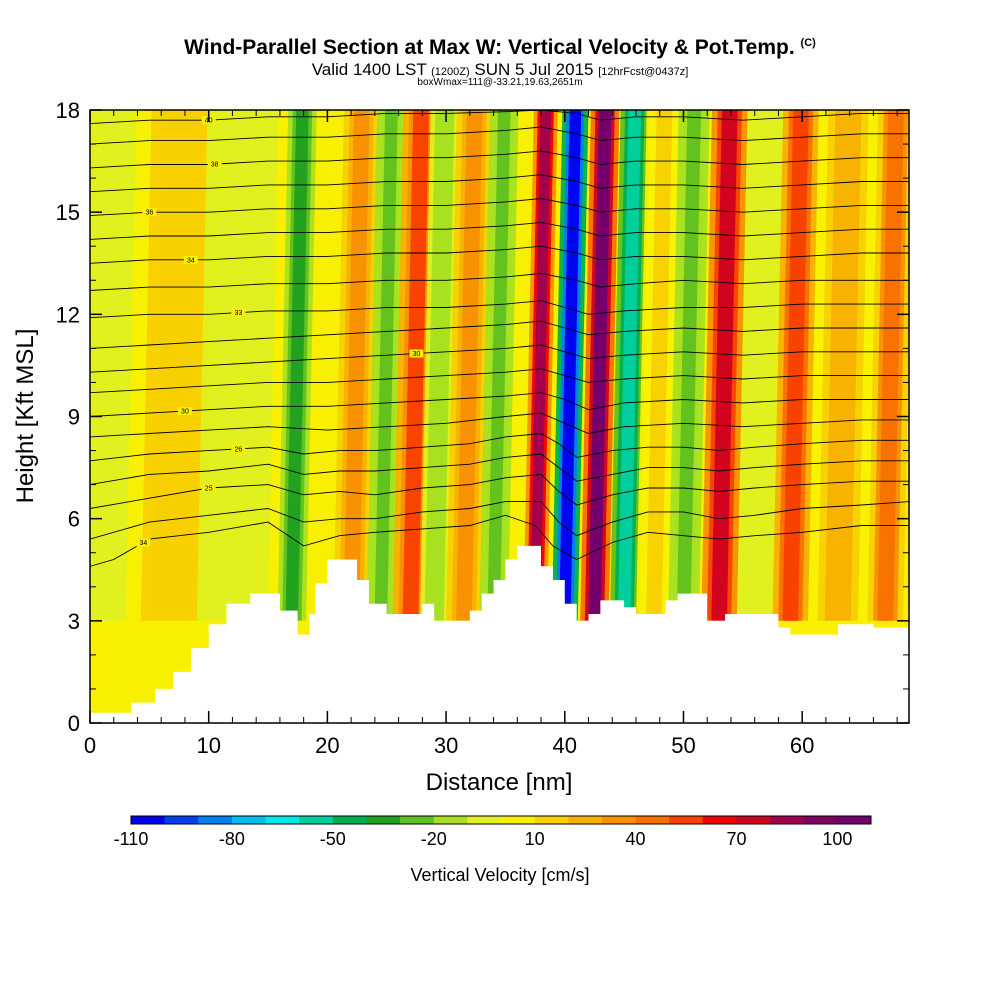 The image size is (1000, 1000). Describe the element at coordinates (802, 745) in the screenshot. I see `x-tick-label: 60` at that location.